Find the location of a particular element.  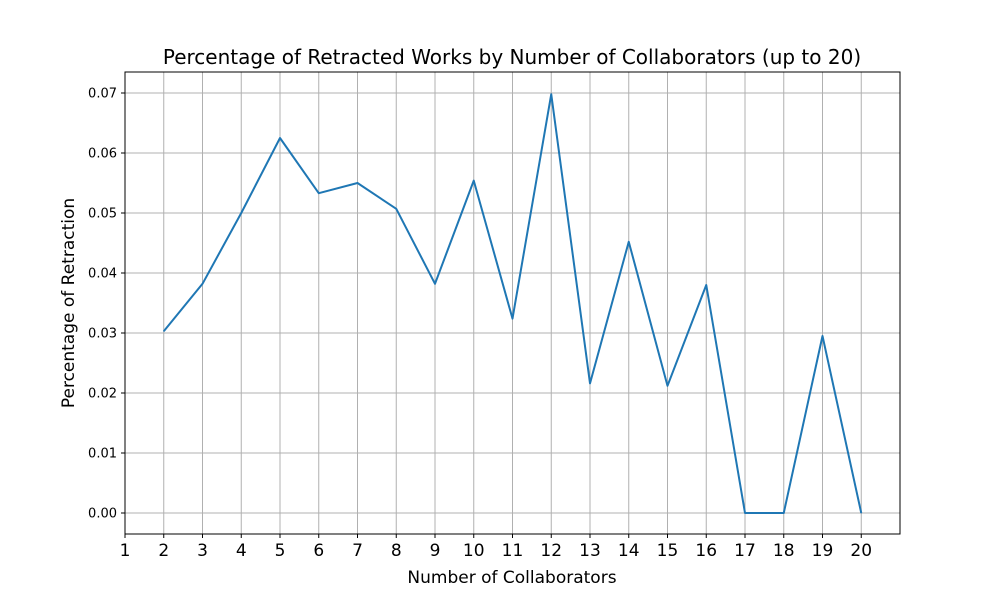

x-tick-label: 15 is located at coordinates (668, 551).